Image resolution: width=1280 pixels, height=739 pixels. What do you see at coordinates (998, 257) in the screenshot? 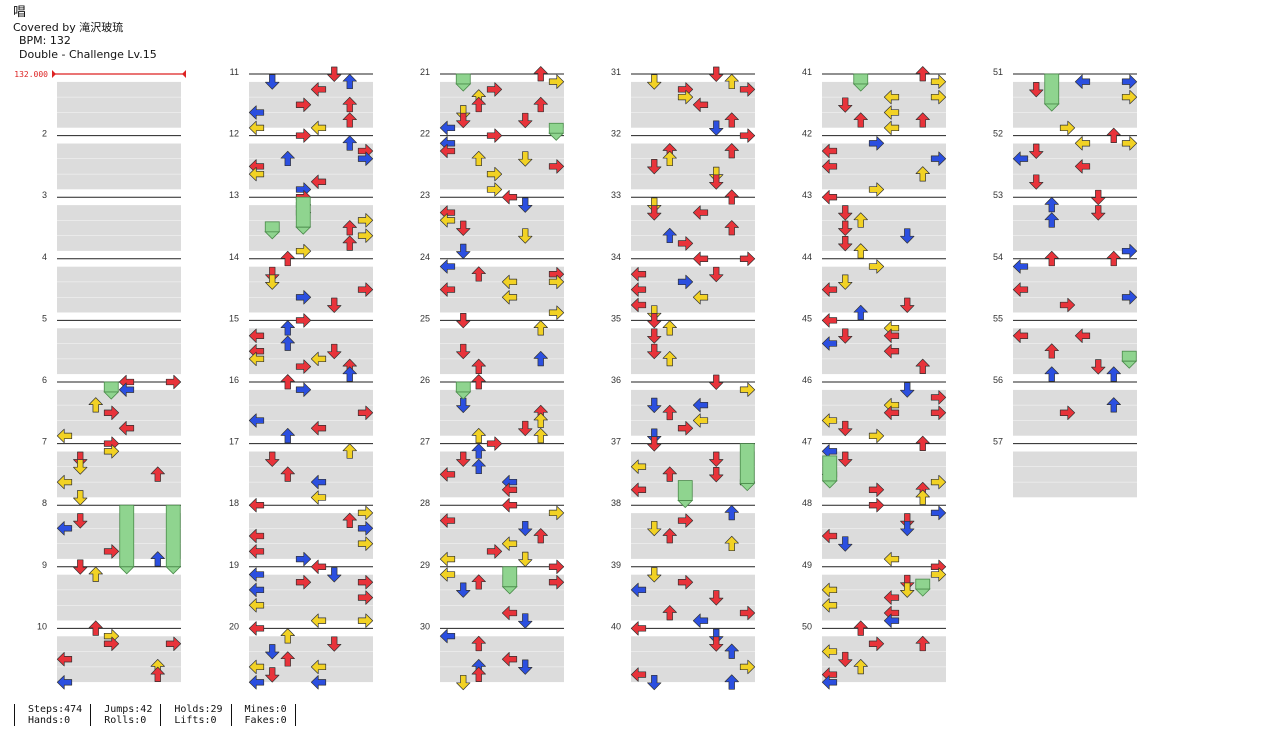
I see `measure-number: 54` at bounding box center [998, 257].